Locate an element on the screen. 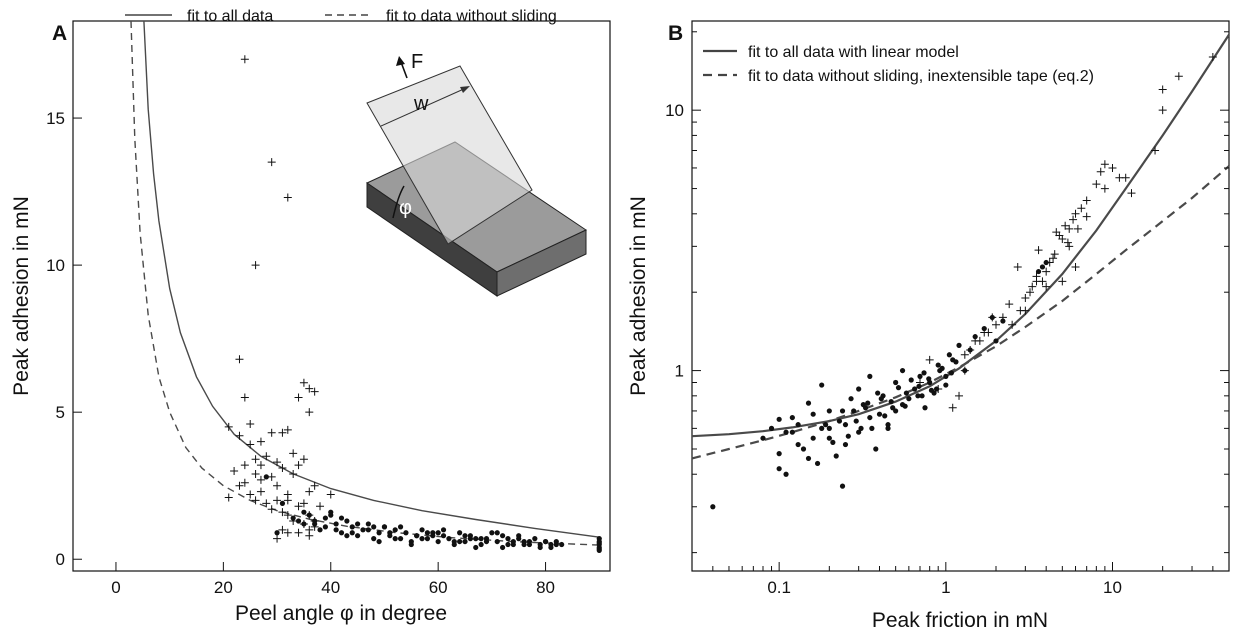 The height and width of the screenshot is (634, 1235). inset-force-arrowhead is located at coordinates (400, 61).